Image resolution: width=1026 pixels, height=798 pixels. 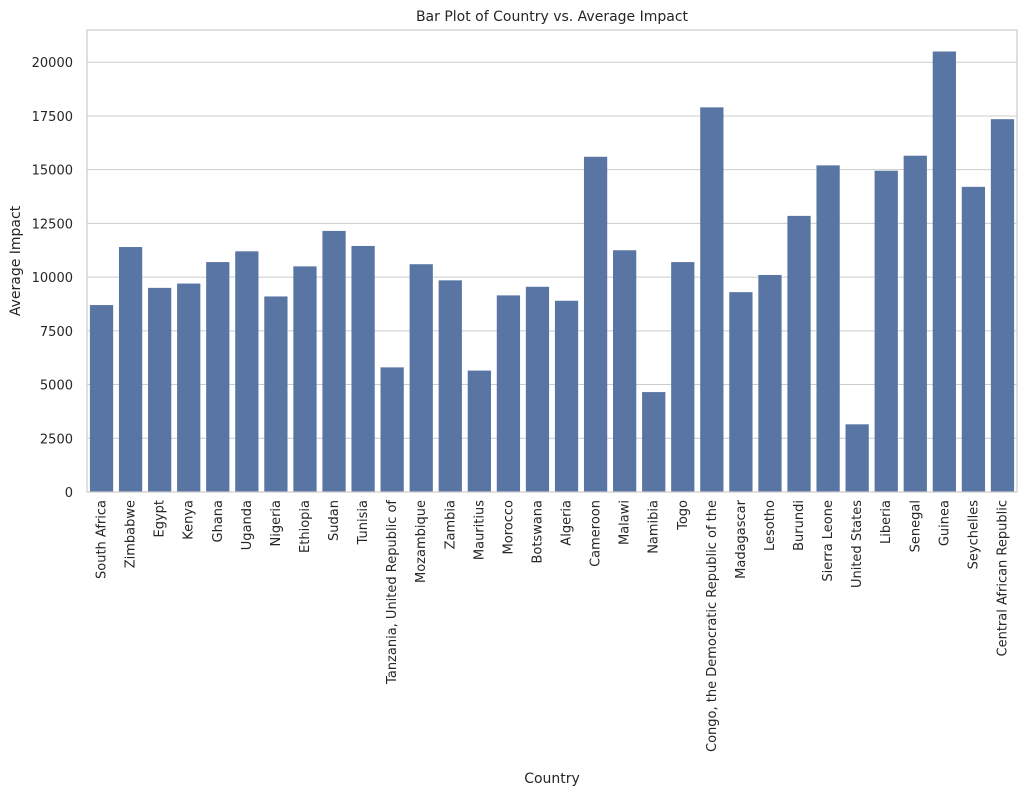 What do you see at coordinates (857, 544) in the screenshot?
I see `x-tick-label: United States` at bounding box center [857, 544].